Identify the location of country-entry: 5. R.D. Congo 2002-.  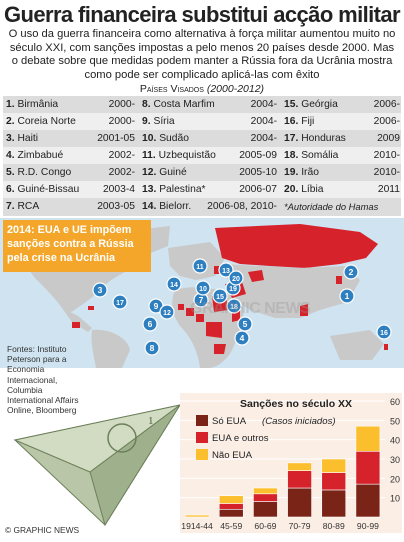
(72, 173).